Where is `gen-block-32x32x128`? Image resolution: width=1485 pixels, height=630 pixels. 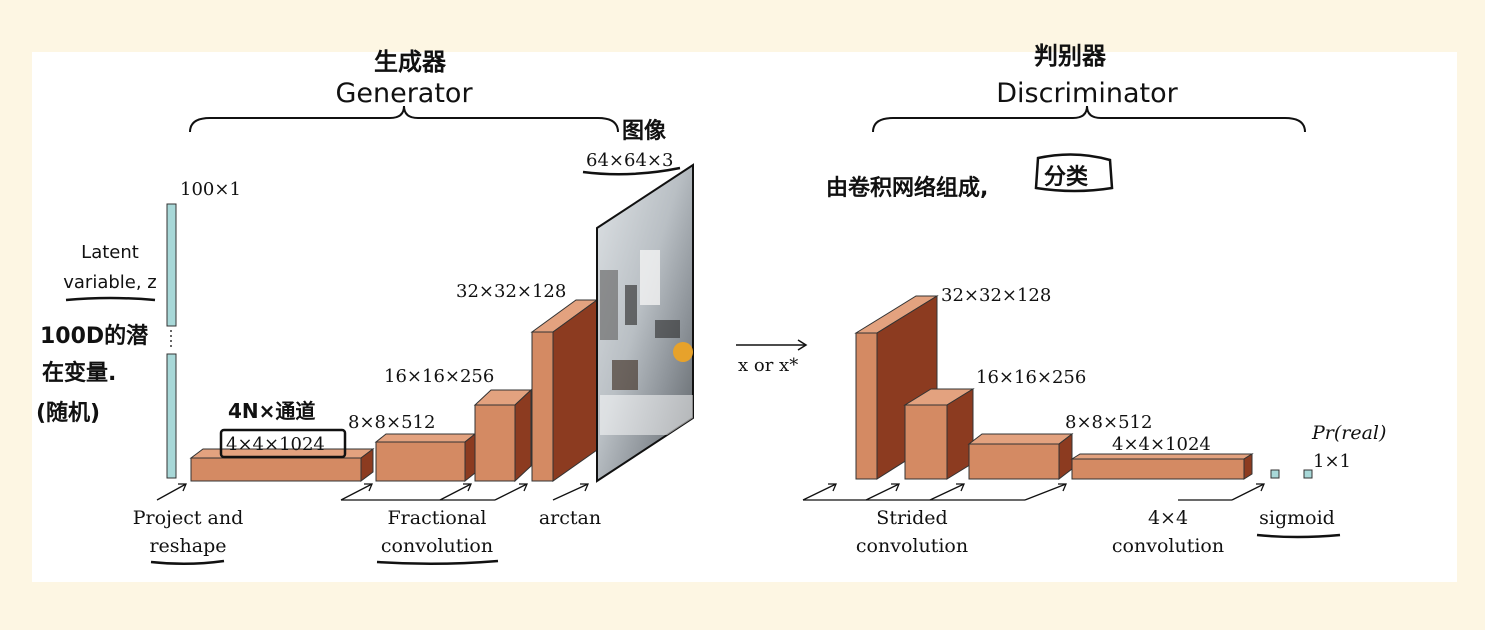
gen-block-32x32x128 is located at coordinates (564, 390).